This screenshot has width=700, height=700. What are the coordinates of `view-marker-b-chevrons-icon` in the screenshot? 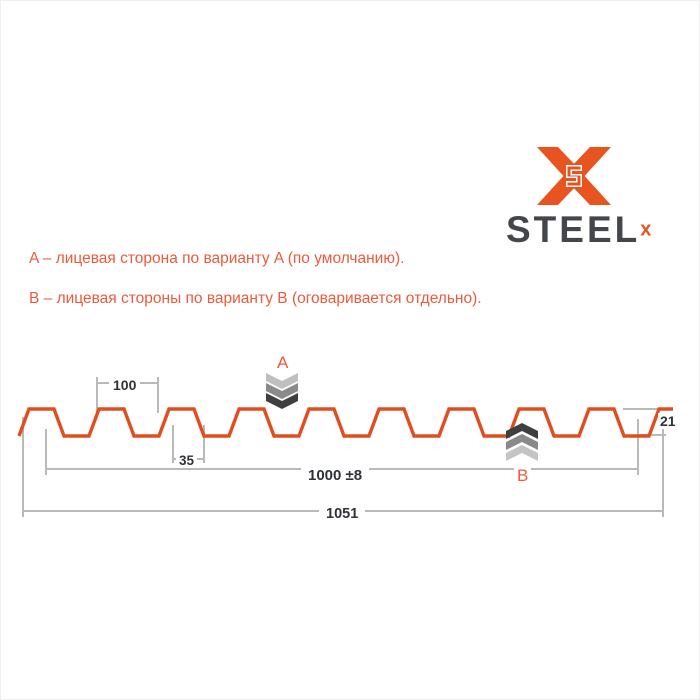 It's located at (522, 441).